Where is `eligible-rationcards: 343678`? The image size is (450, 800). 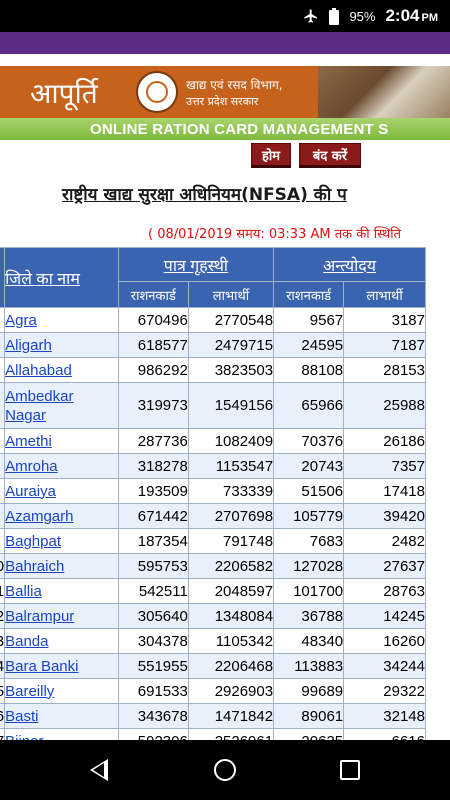
eligible-rationcards: 343678 is located at coordinates (153, 716).